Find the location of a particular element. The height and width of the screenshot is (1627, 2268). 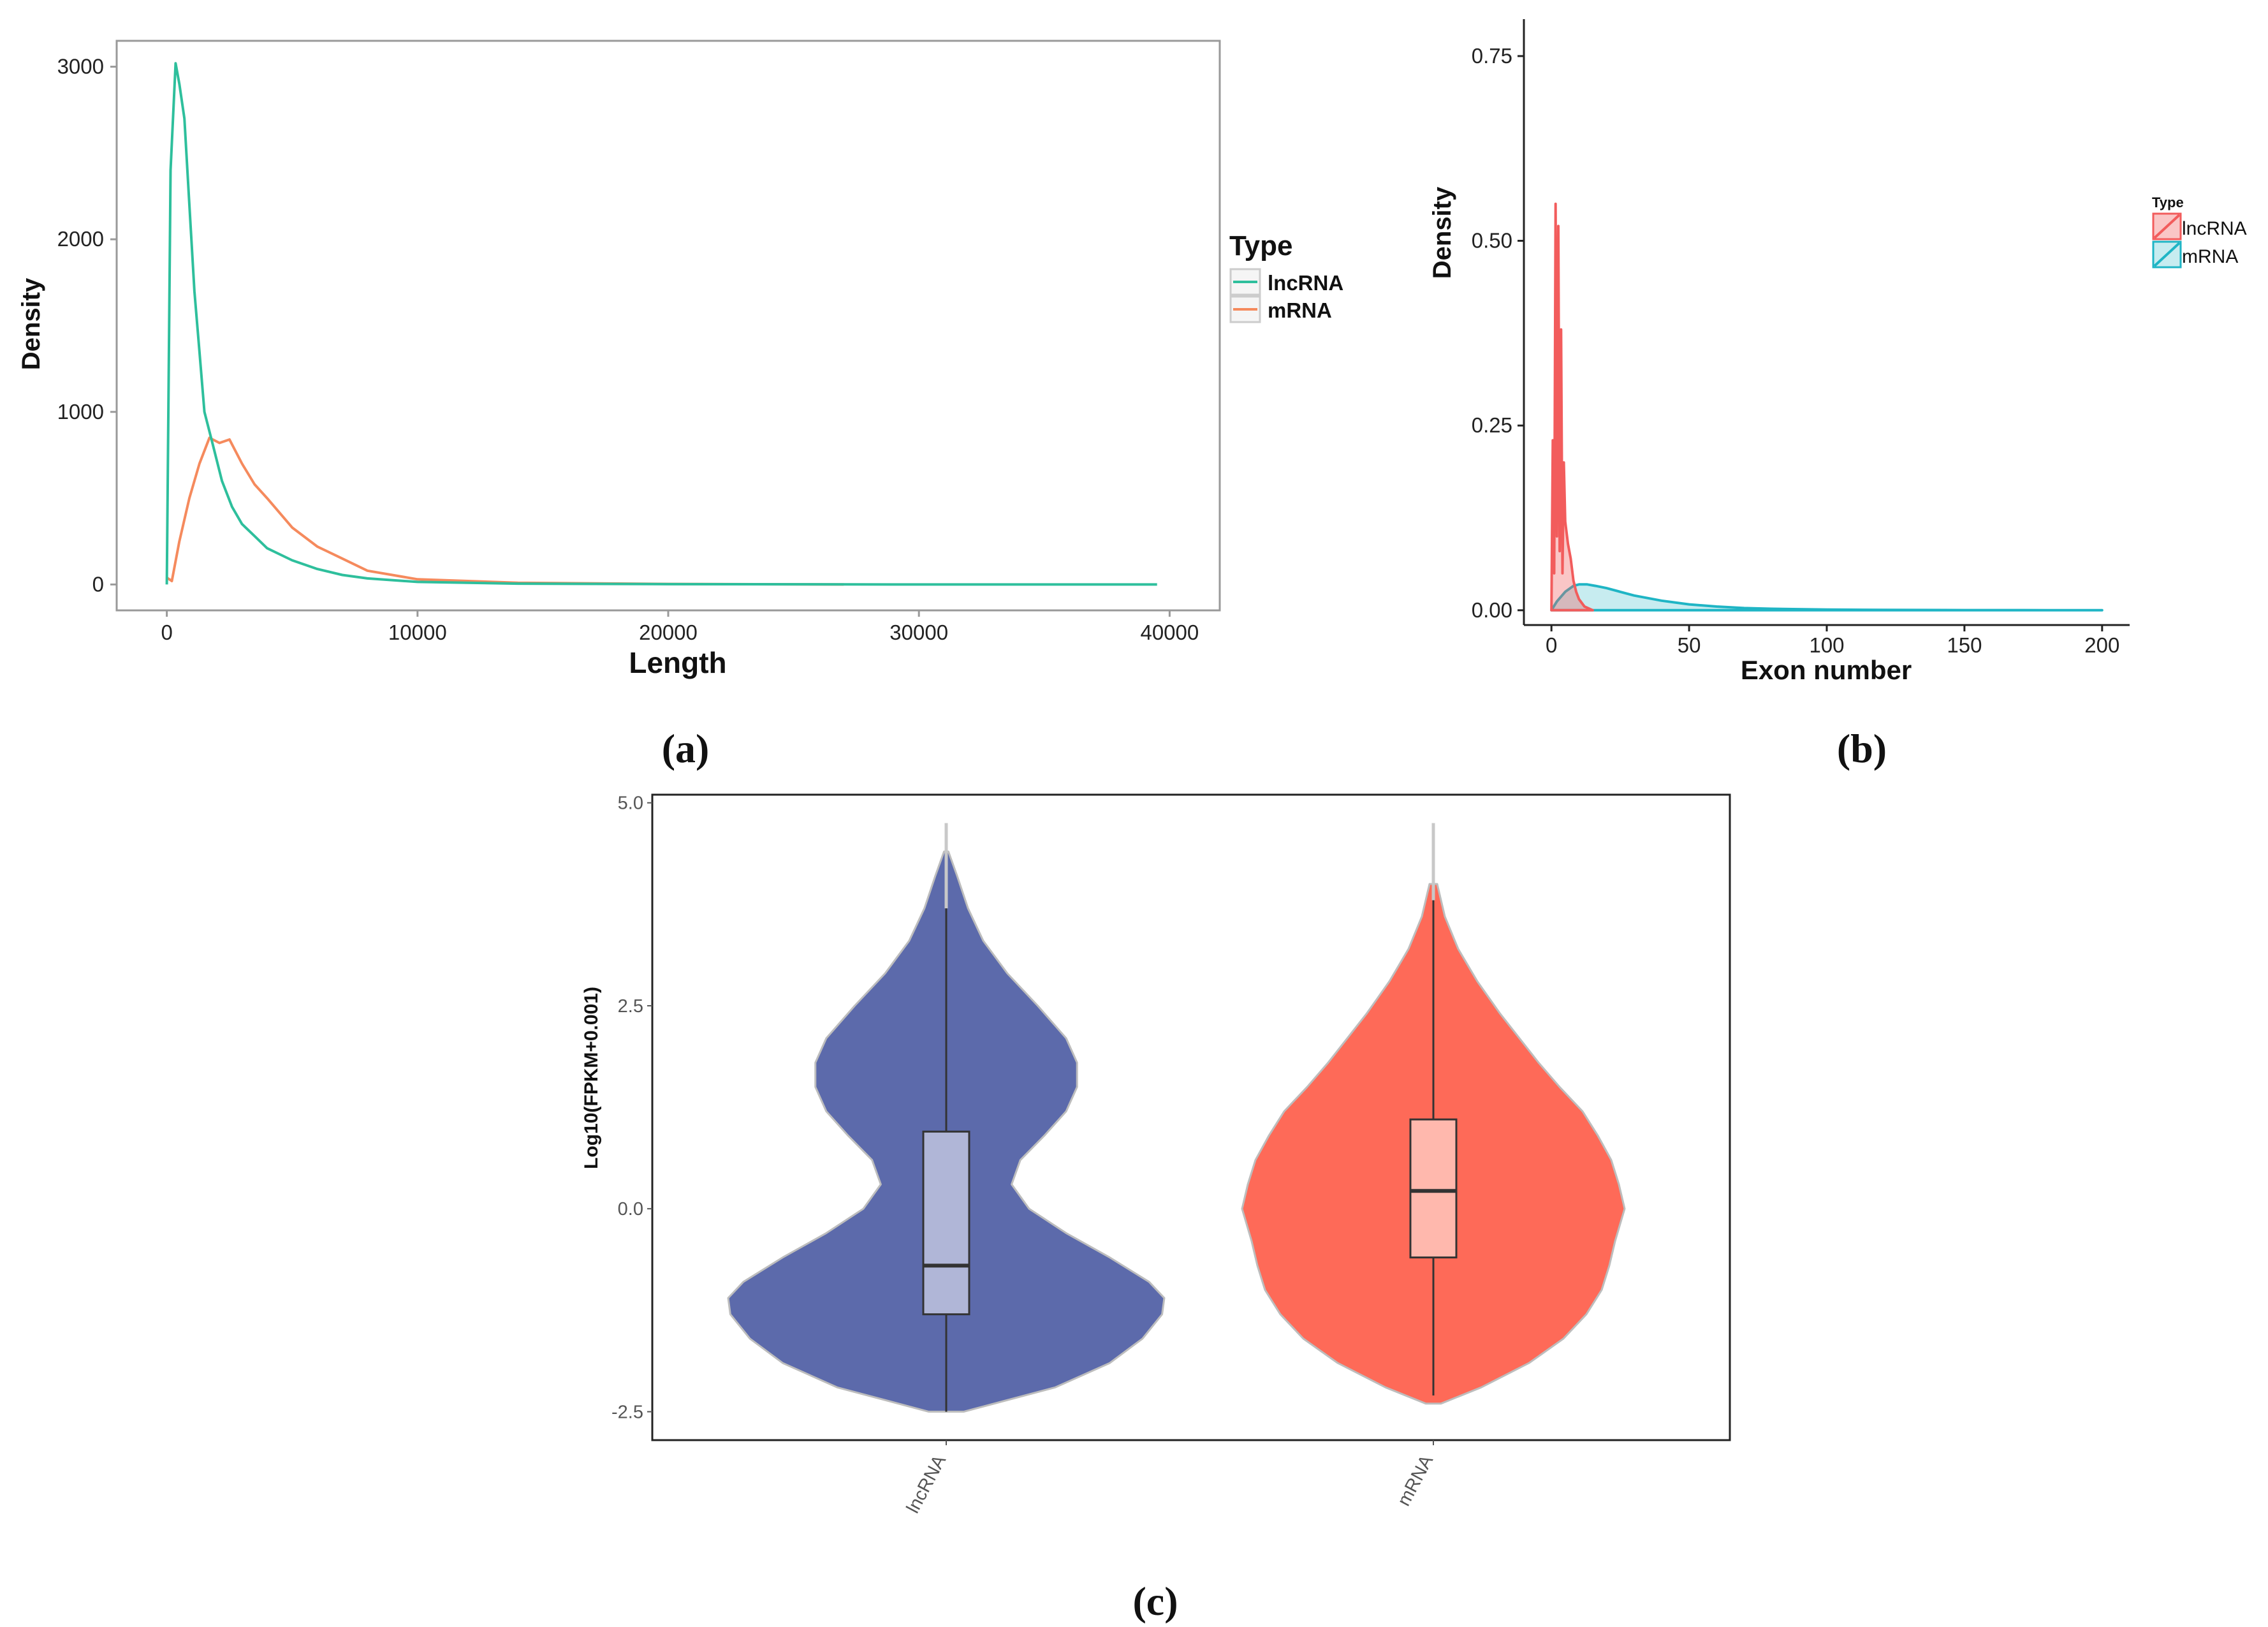

panel-b-xtick-label: 150 is located at coordinates (1964, 645).